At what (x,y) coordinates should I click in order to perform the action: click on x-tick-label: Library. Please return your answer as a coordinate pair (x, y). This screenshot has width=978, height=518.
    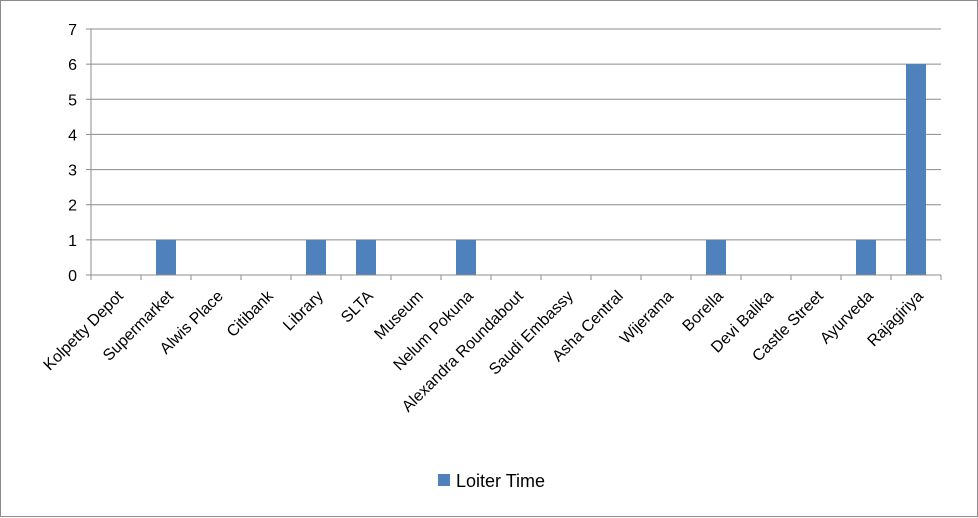
    Looking at the image, I should click on (303, 311).